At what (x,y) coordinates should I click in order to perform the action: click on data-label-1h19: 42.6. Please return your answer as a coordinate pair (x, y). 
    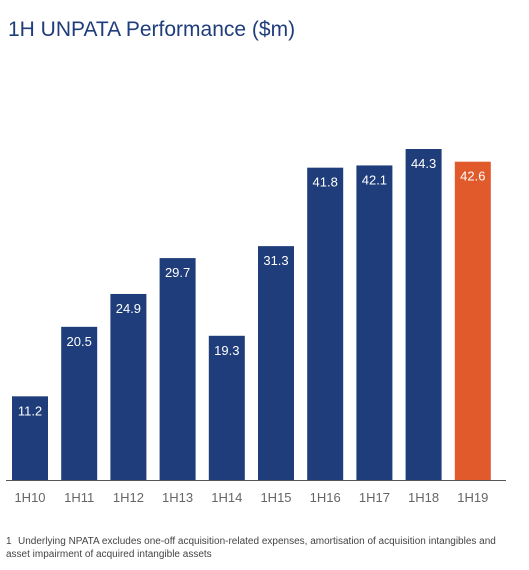
    Looking at the image, I should click on (472, 176).